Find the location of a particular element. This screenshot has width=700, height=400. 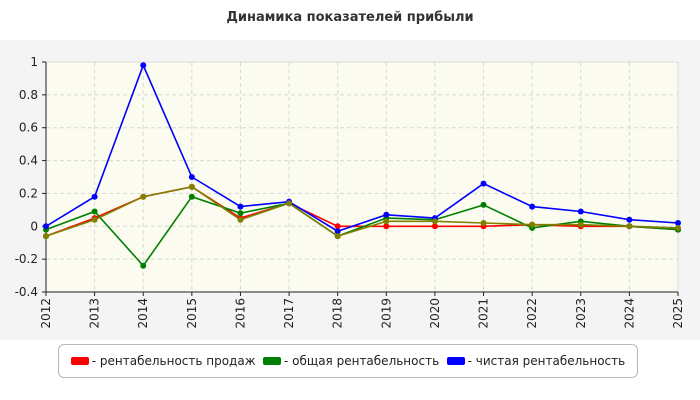

y-tick-label: 0.6 is located at coordinates (28, 128).